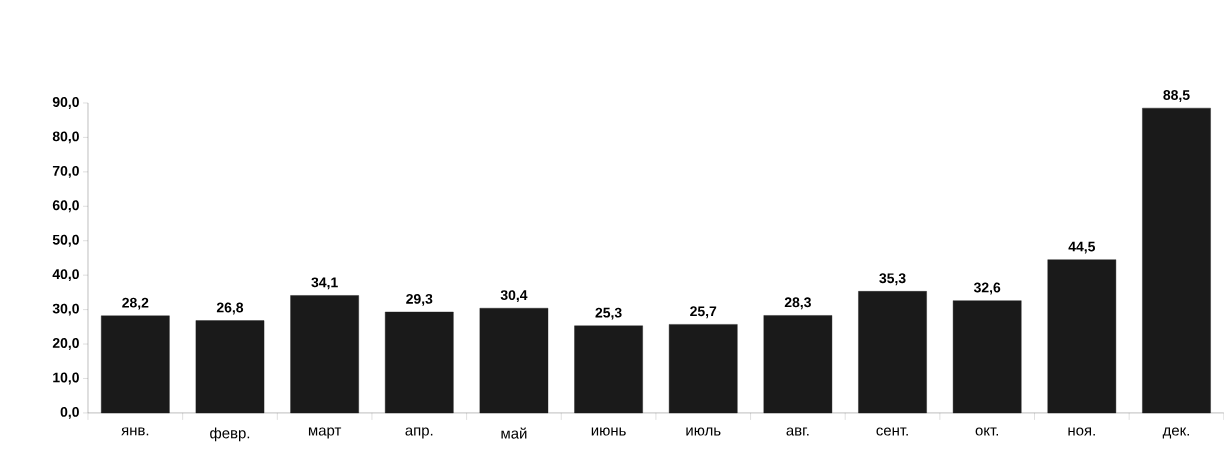 The width and height of the screenshot is (1224, 466). I want to click on y-tick-label: 70,0, so click(65, 171).